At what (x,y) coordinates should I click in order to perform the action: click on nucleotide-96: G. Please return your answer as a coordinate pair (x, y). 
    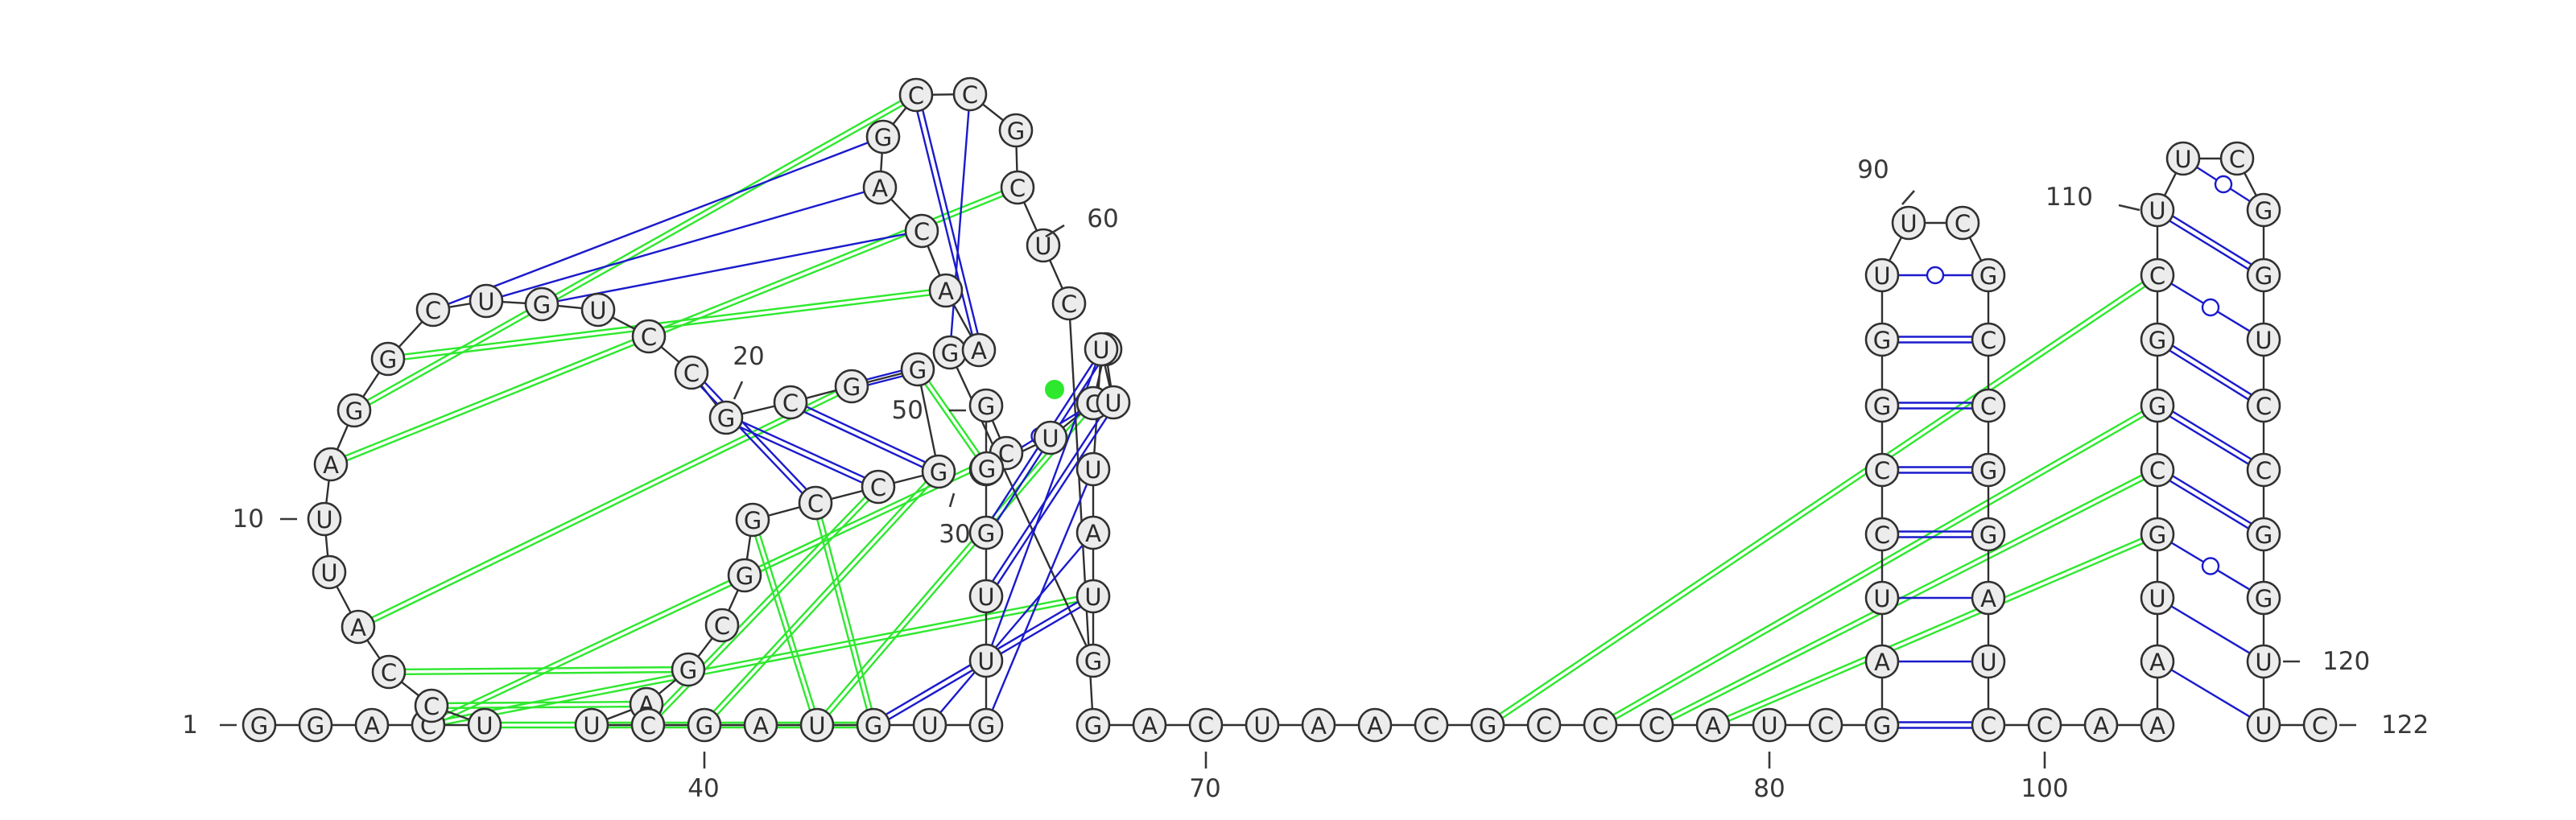
    Looking at the image, I should click on (1988, 534).